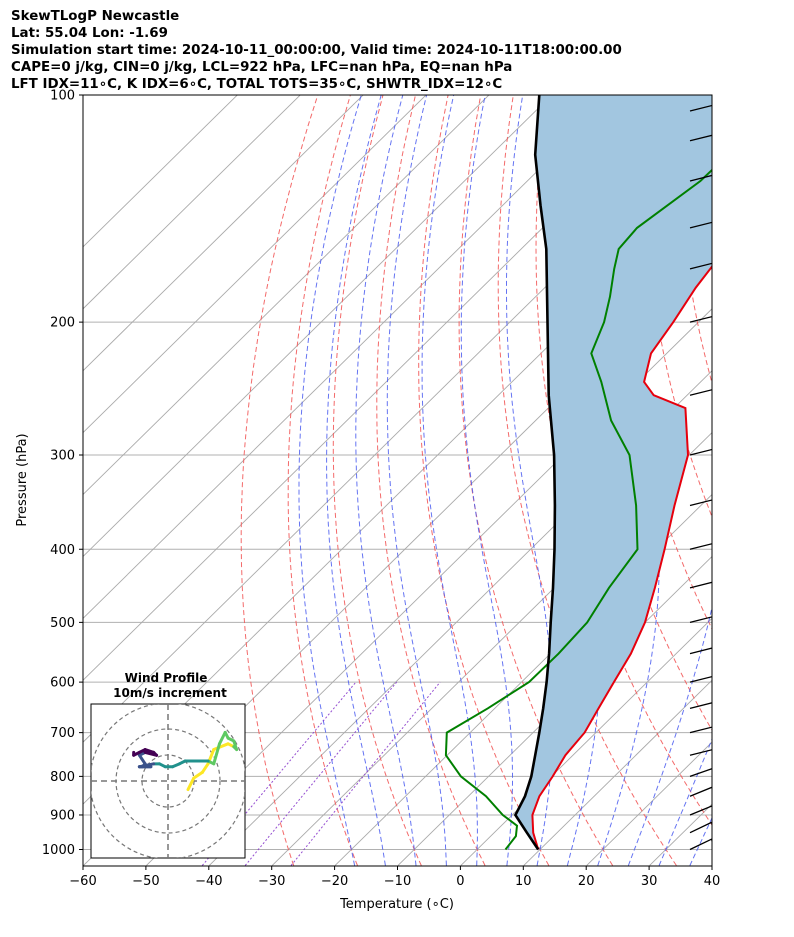  Describe the element at coordinates (62, 777) in the screenshot. I see `y-tick-label: 800` at that location.